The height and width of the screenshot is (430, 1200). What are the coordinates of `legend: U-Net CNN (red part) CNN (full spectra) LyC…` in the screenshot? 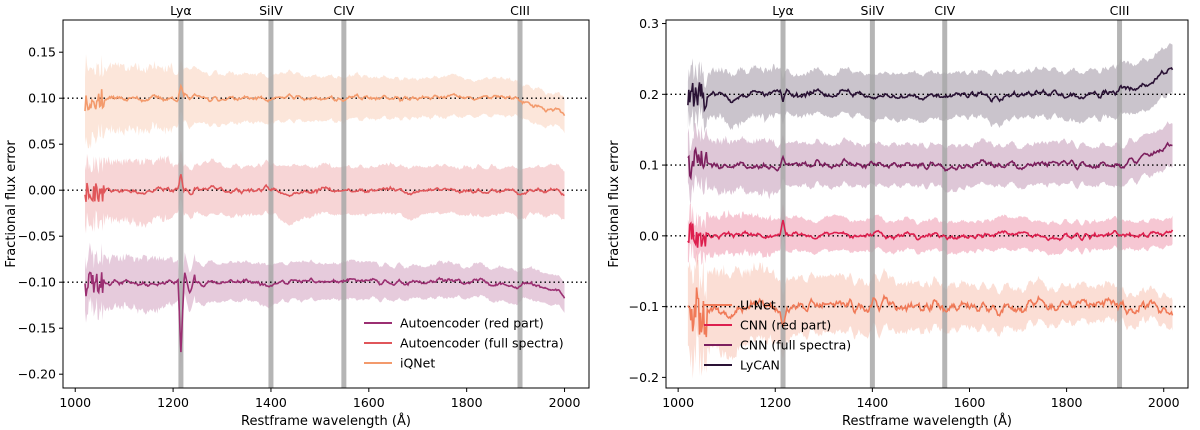 It's located at (777, 335).